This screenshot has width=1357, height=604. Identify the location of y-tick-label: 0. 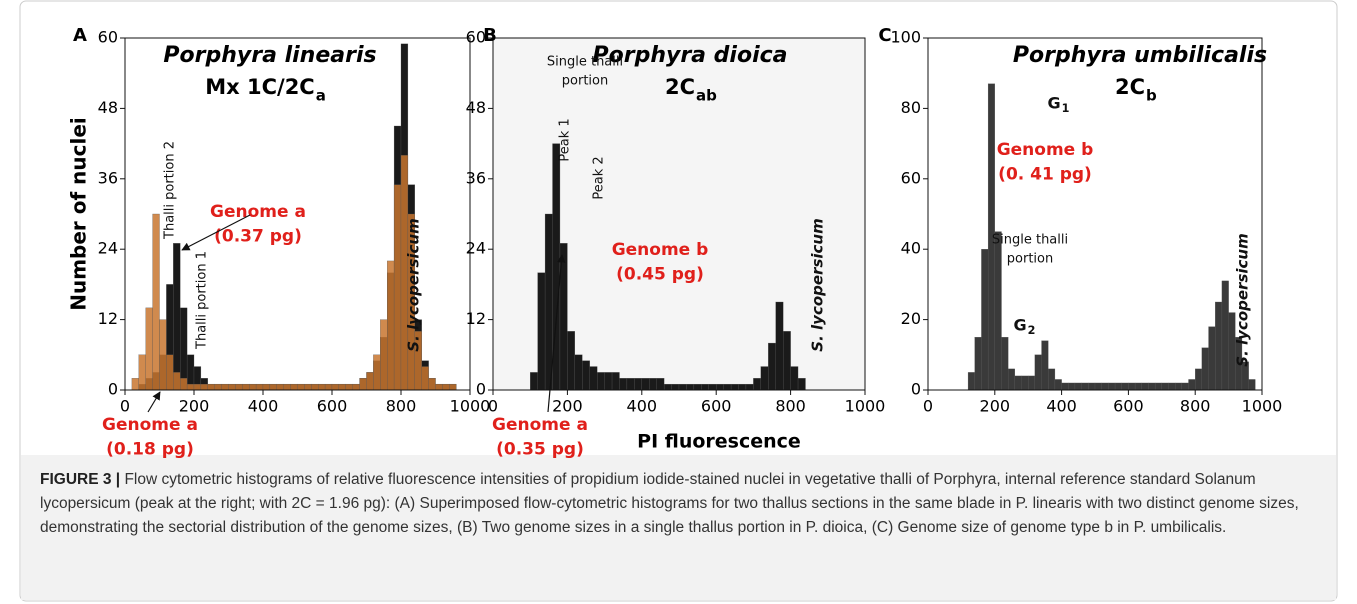
(916, 389).